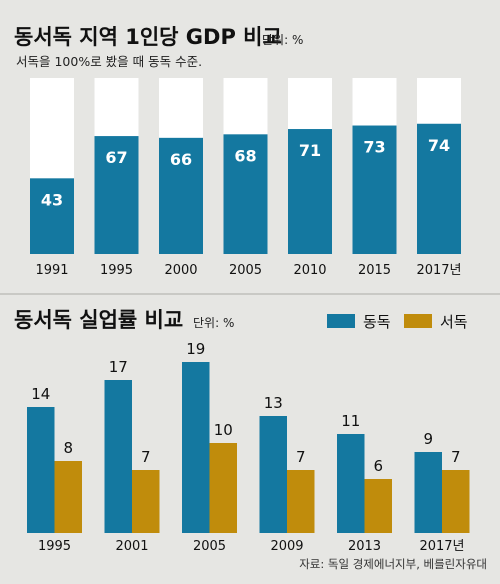 The width and height of the screenshot is (500, 584). Describe the element at coordinates (109, 61) in the screenshot. I see `gdp-chart-subtitle: 서독을 100%로 봤을 때 동독 수준.` at that location.